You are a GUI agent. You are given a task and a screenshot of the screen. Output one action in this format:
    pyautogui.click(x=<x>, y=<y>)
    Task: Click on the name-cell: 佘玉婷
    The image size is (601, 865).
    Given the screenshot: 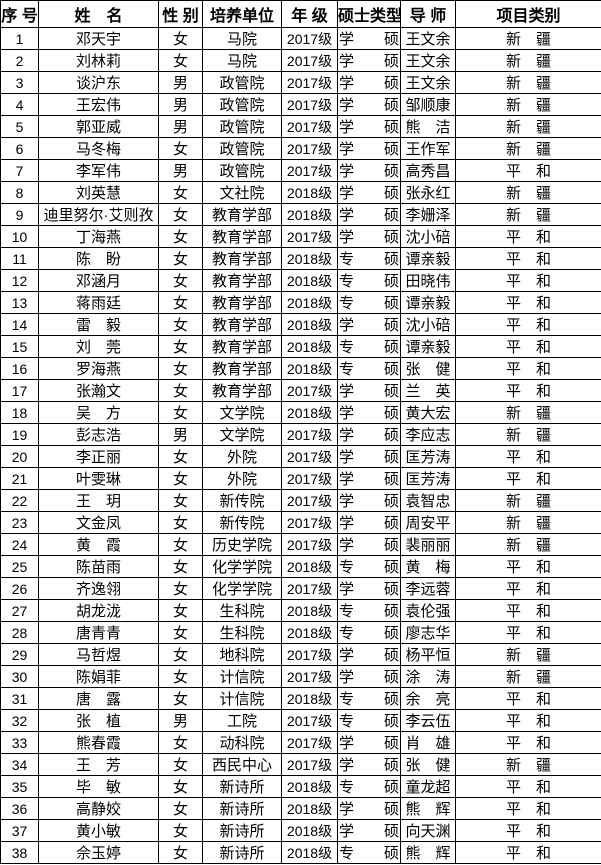 What is the action you would take?
    pyautogui.click(x=98, y=852)
    